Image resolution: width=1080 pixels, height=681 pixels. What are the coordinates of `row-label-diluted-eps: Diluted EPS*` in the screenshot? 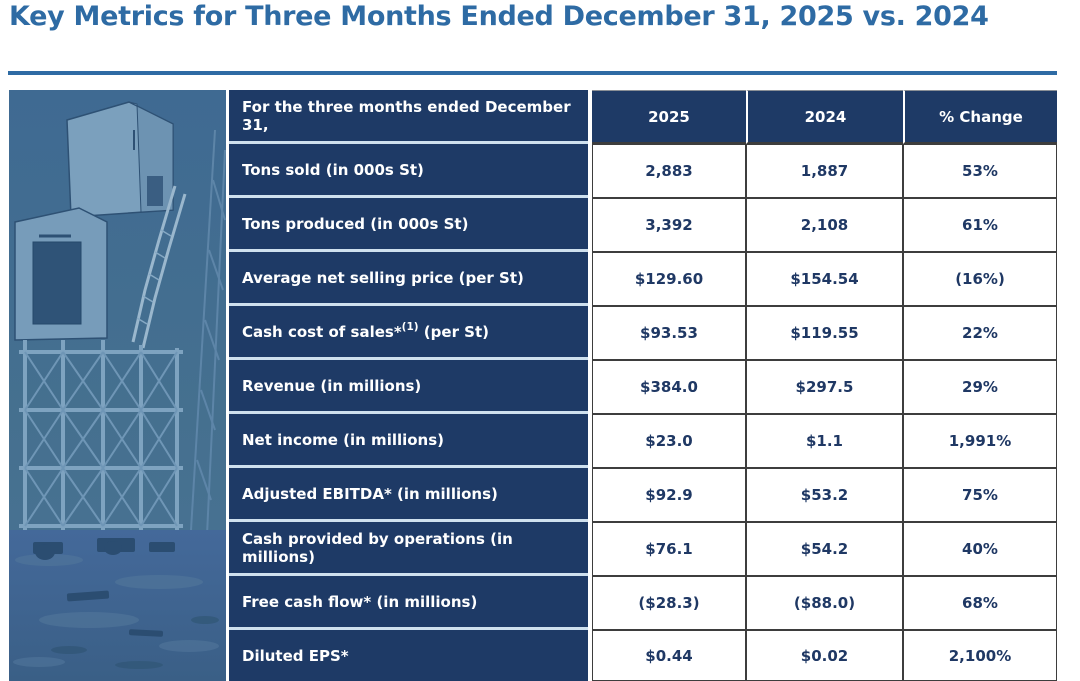 It's located at (408, 655).